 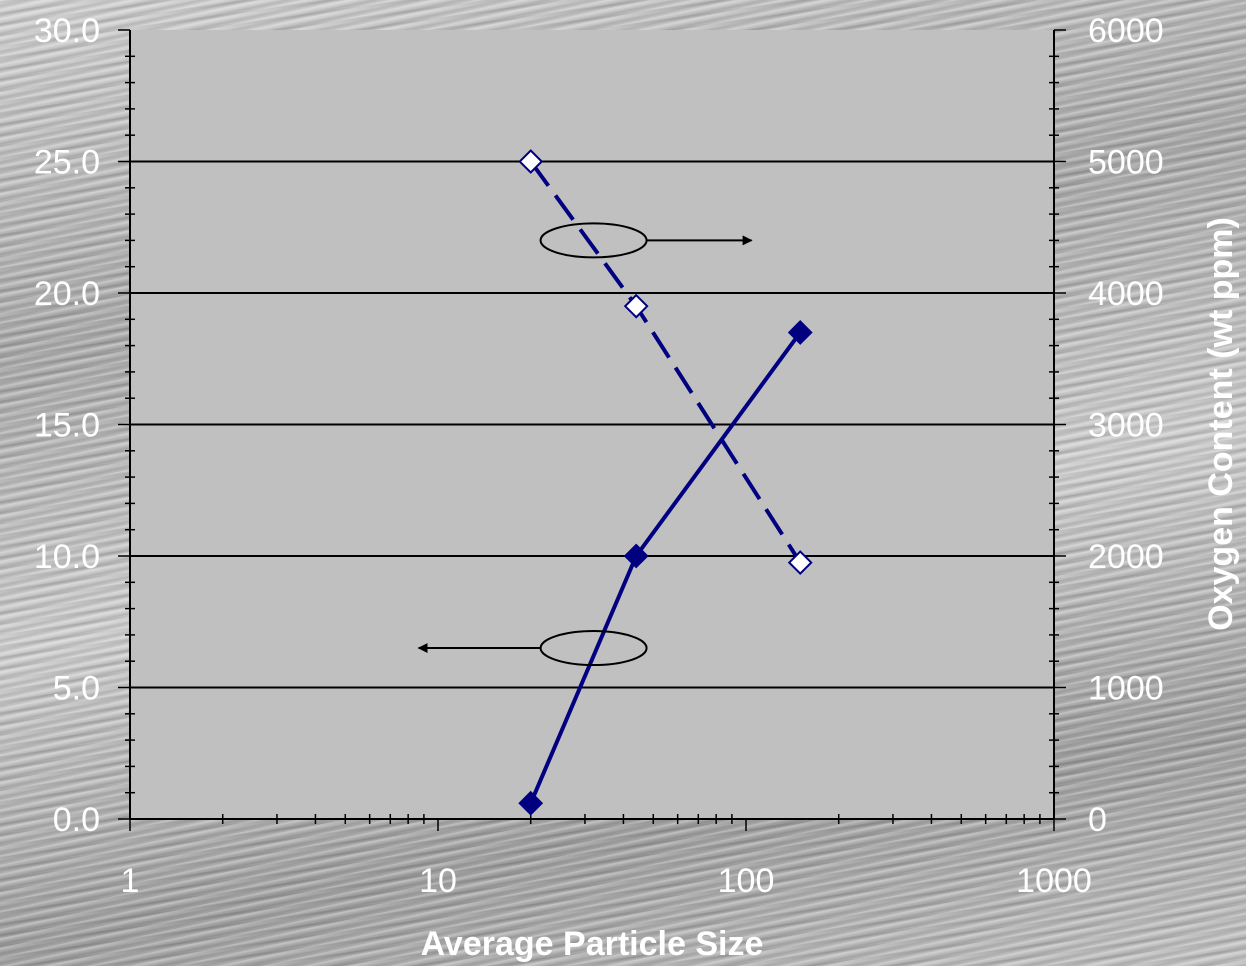 I want to click on y-left-tick-label: 15.0, so click(x=67, y=426).